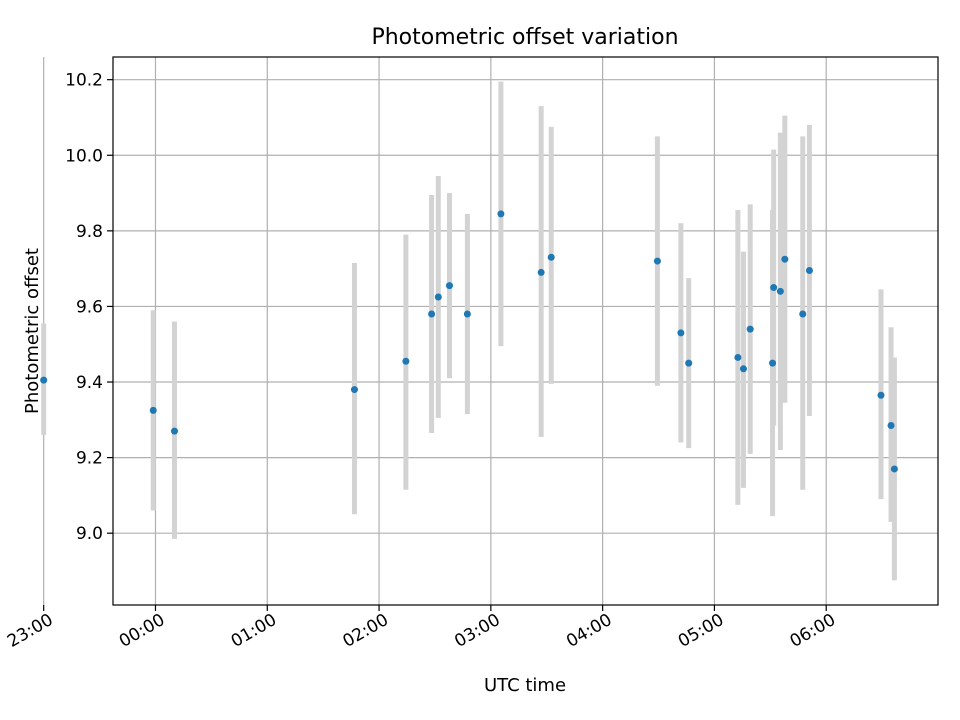  Describe the element at coordinates (32, 331) in the screenshot. I see `y-axis-label: Photometric offset` at that location.